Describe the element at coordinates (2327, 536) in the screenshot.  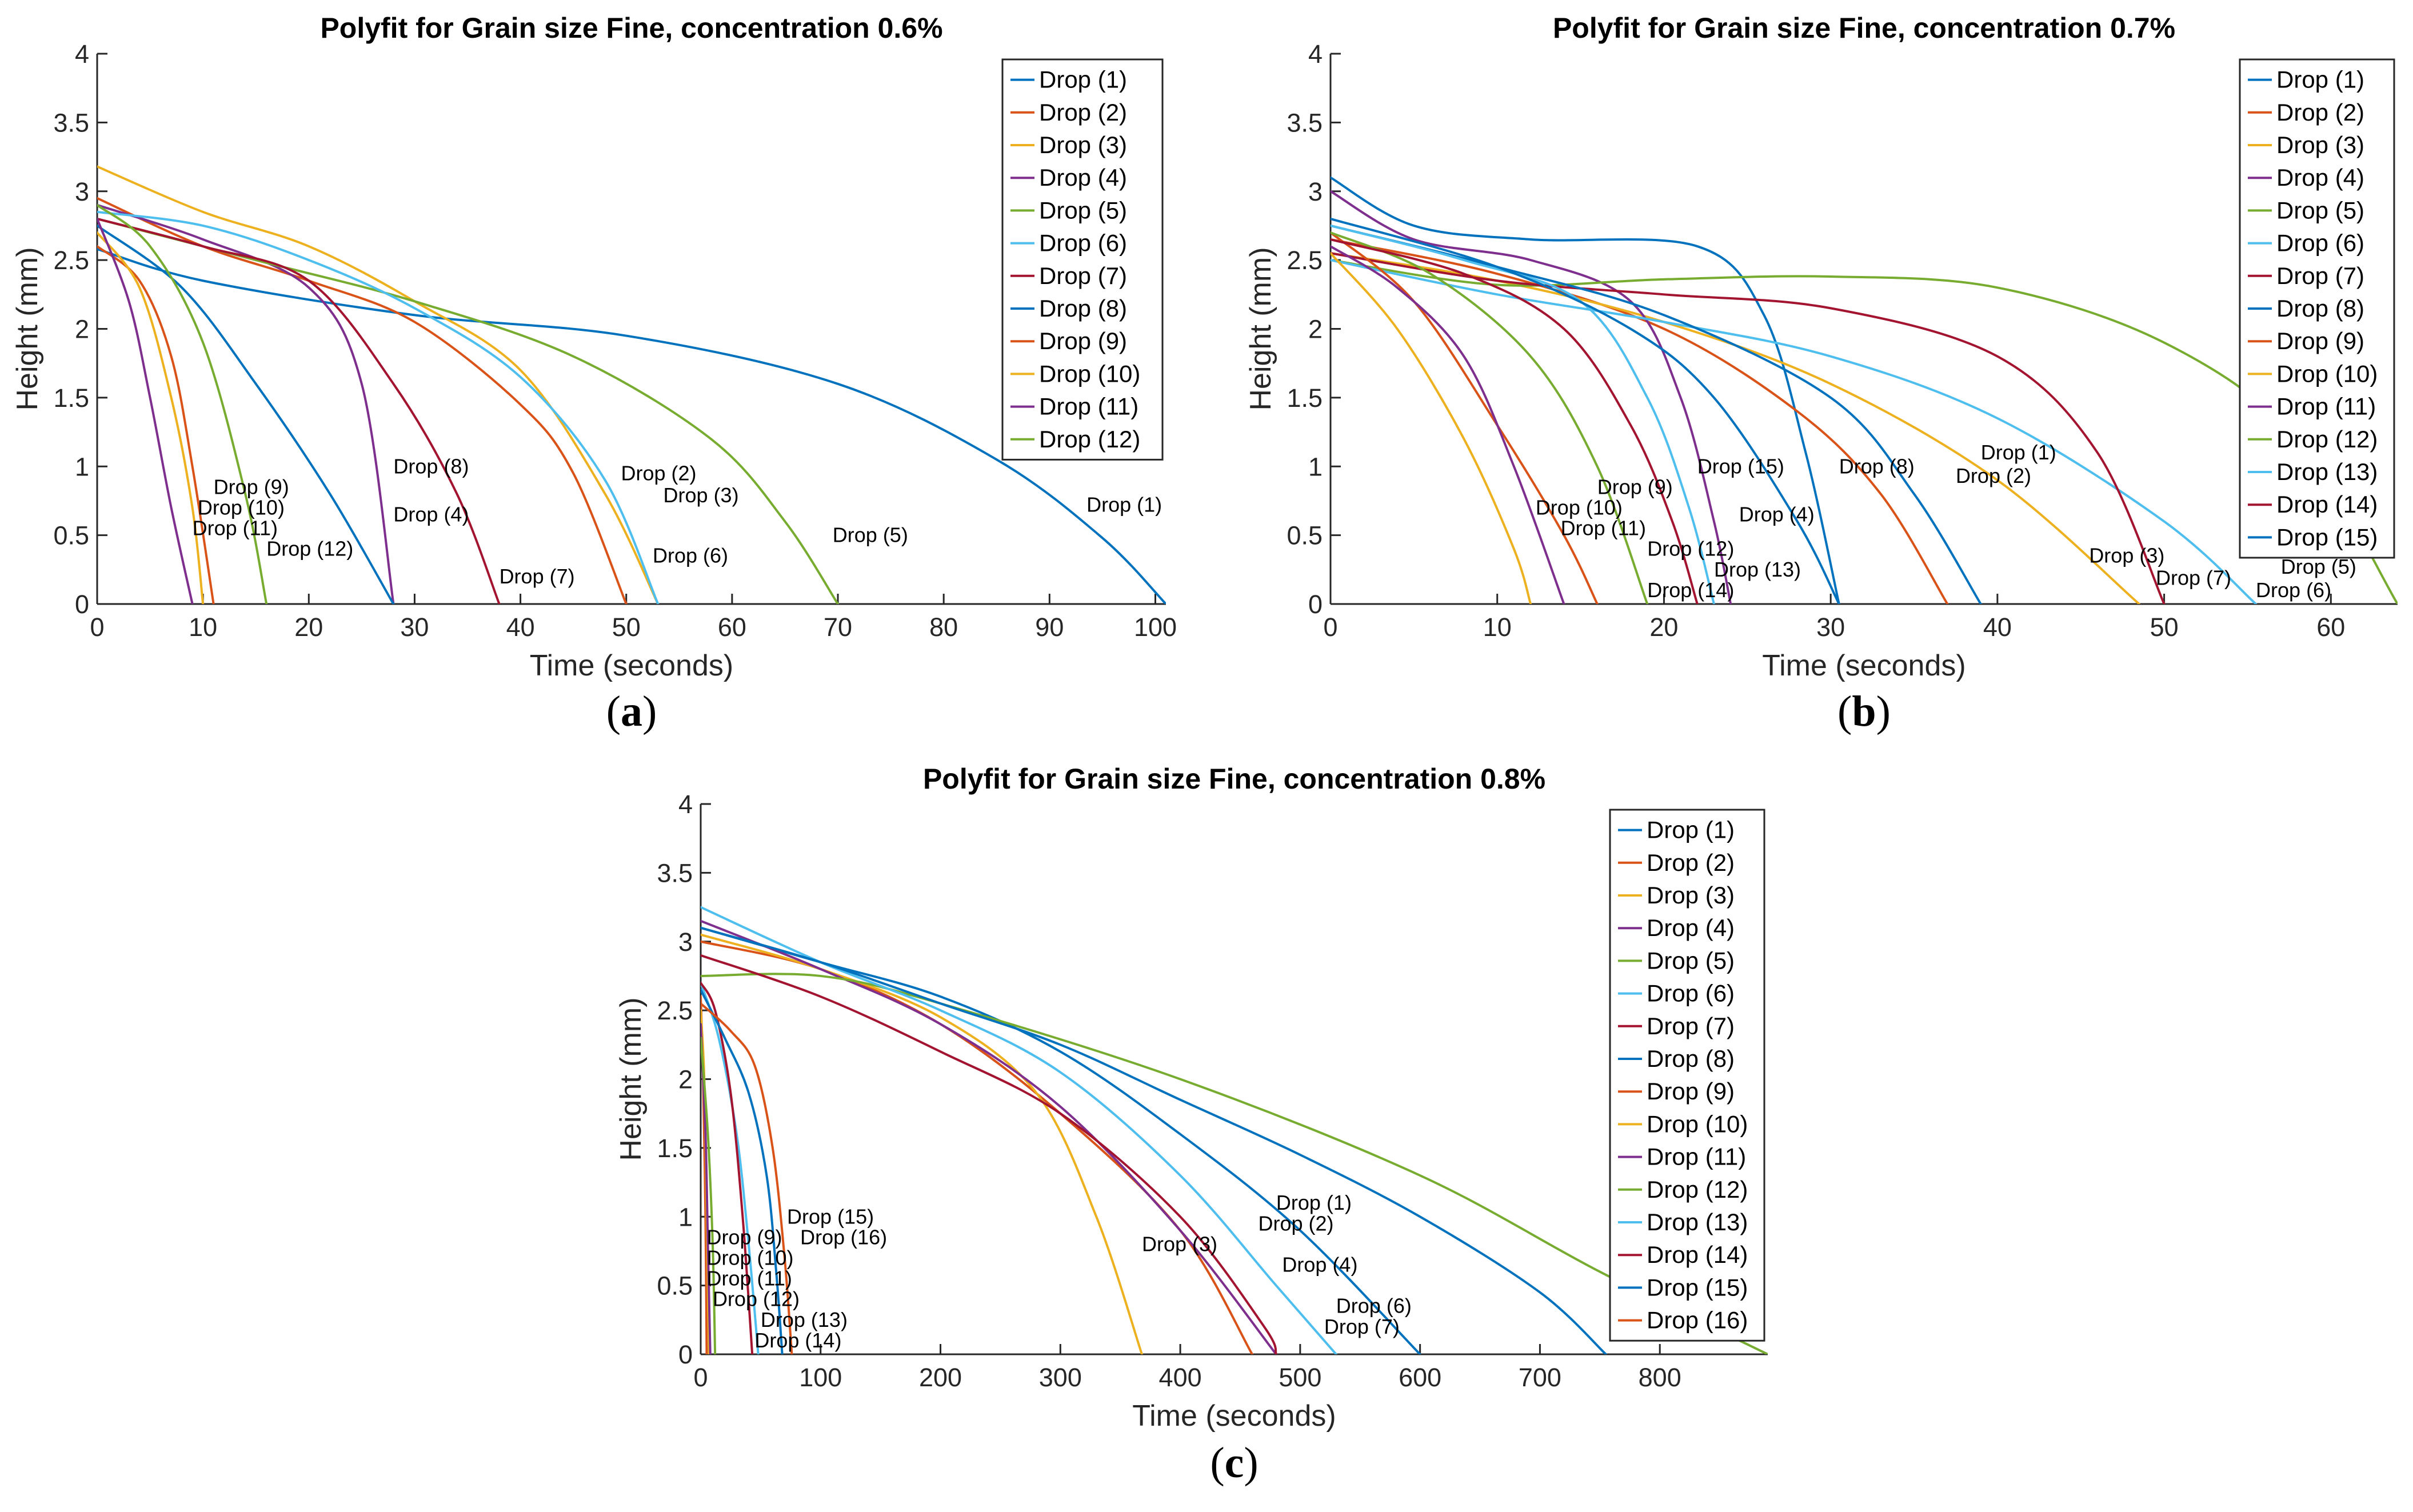
I see `legend-entry-label: Drop (15)` at that location.